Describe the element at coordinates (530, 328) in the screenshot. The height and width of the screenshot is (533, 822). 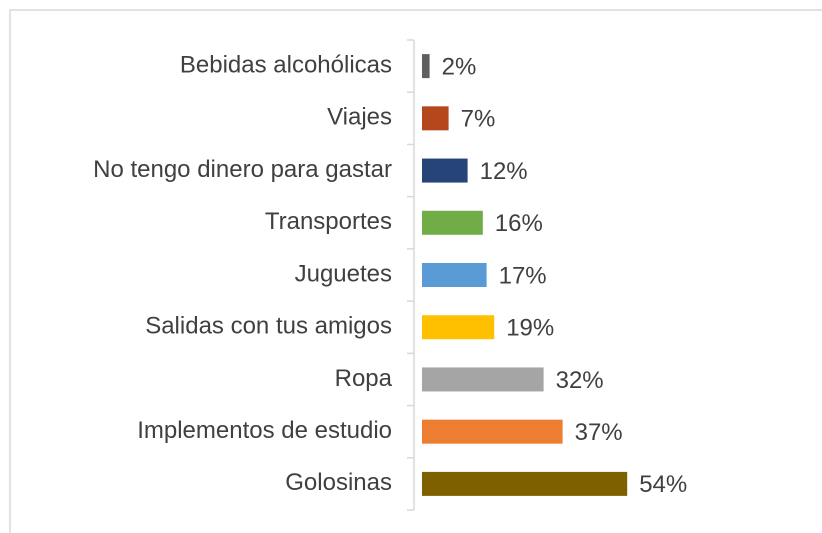
I see `value-label: 19%` at that location.